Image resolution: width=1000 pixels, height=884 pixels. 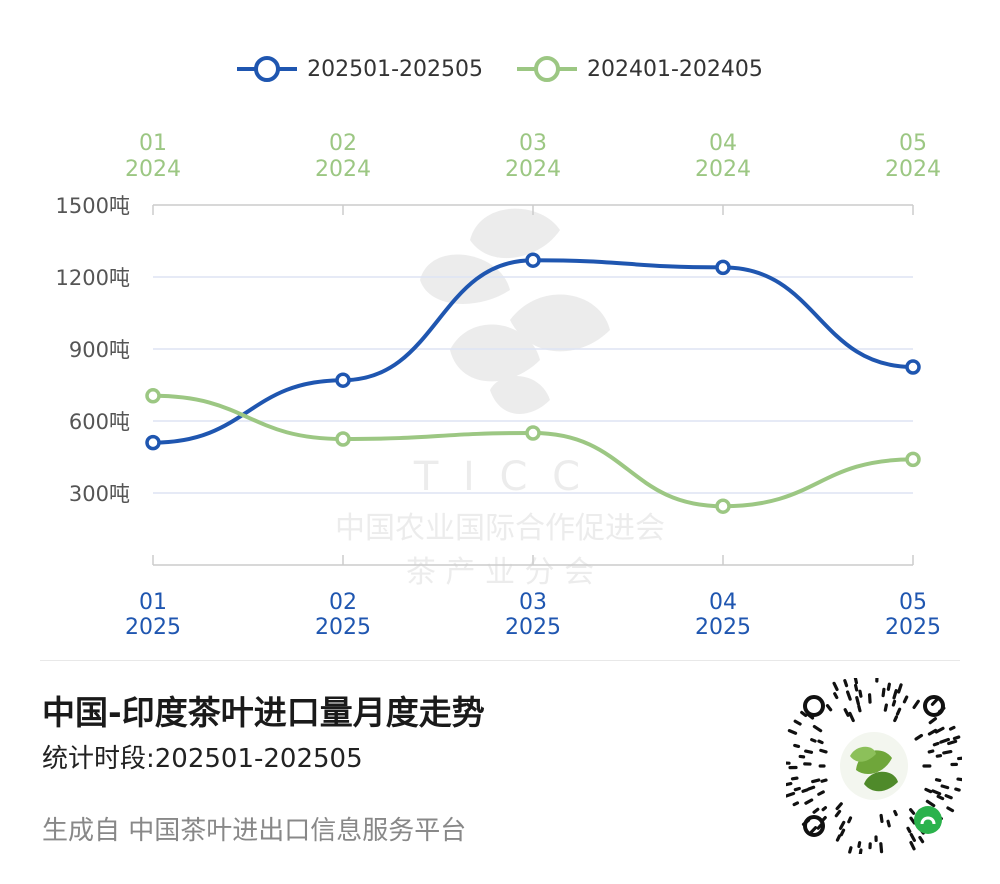 I want to click on legend-marker-2024-icon, so click(x=547, y=69).